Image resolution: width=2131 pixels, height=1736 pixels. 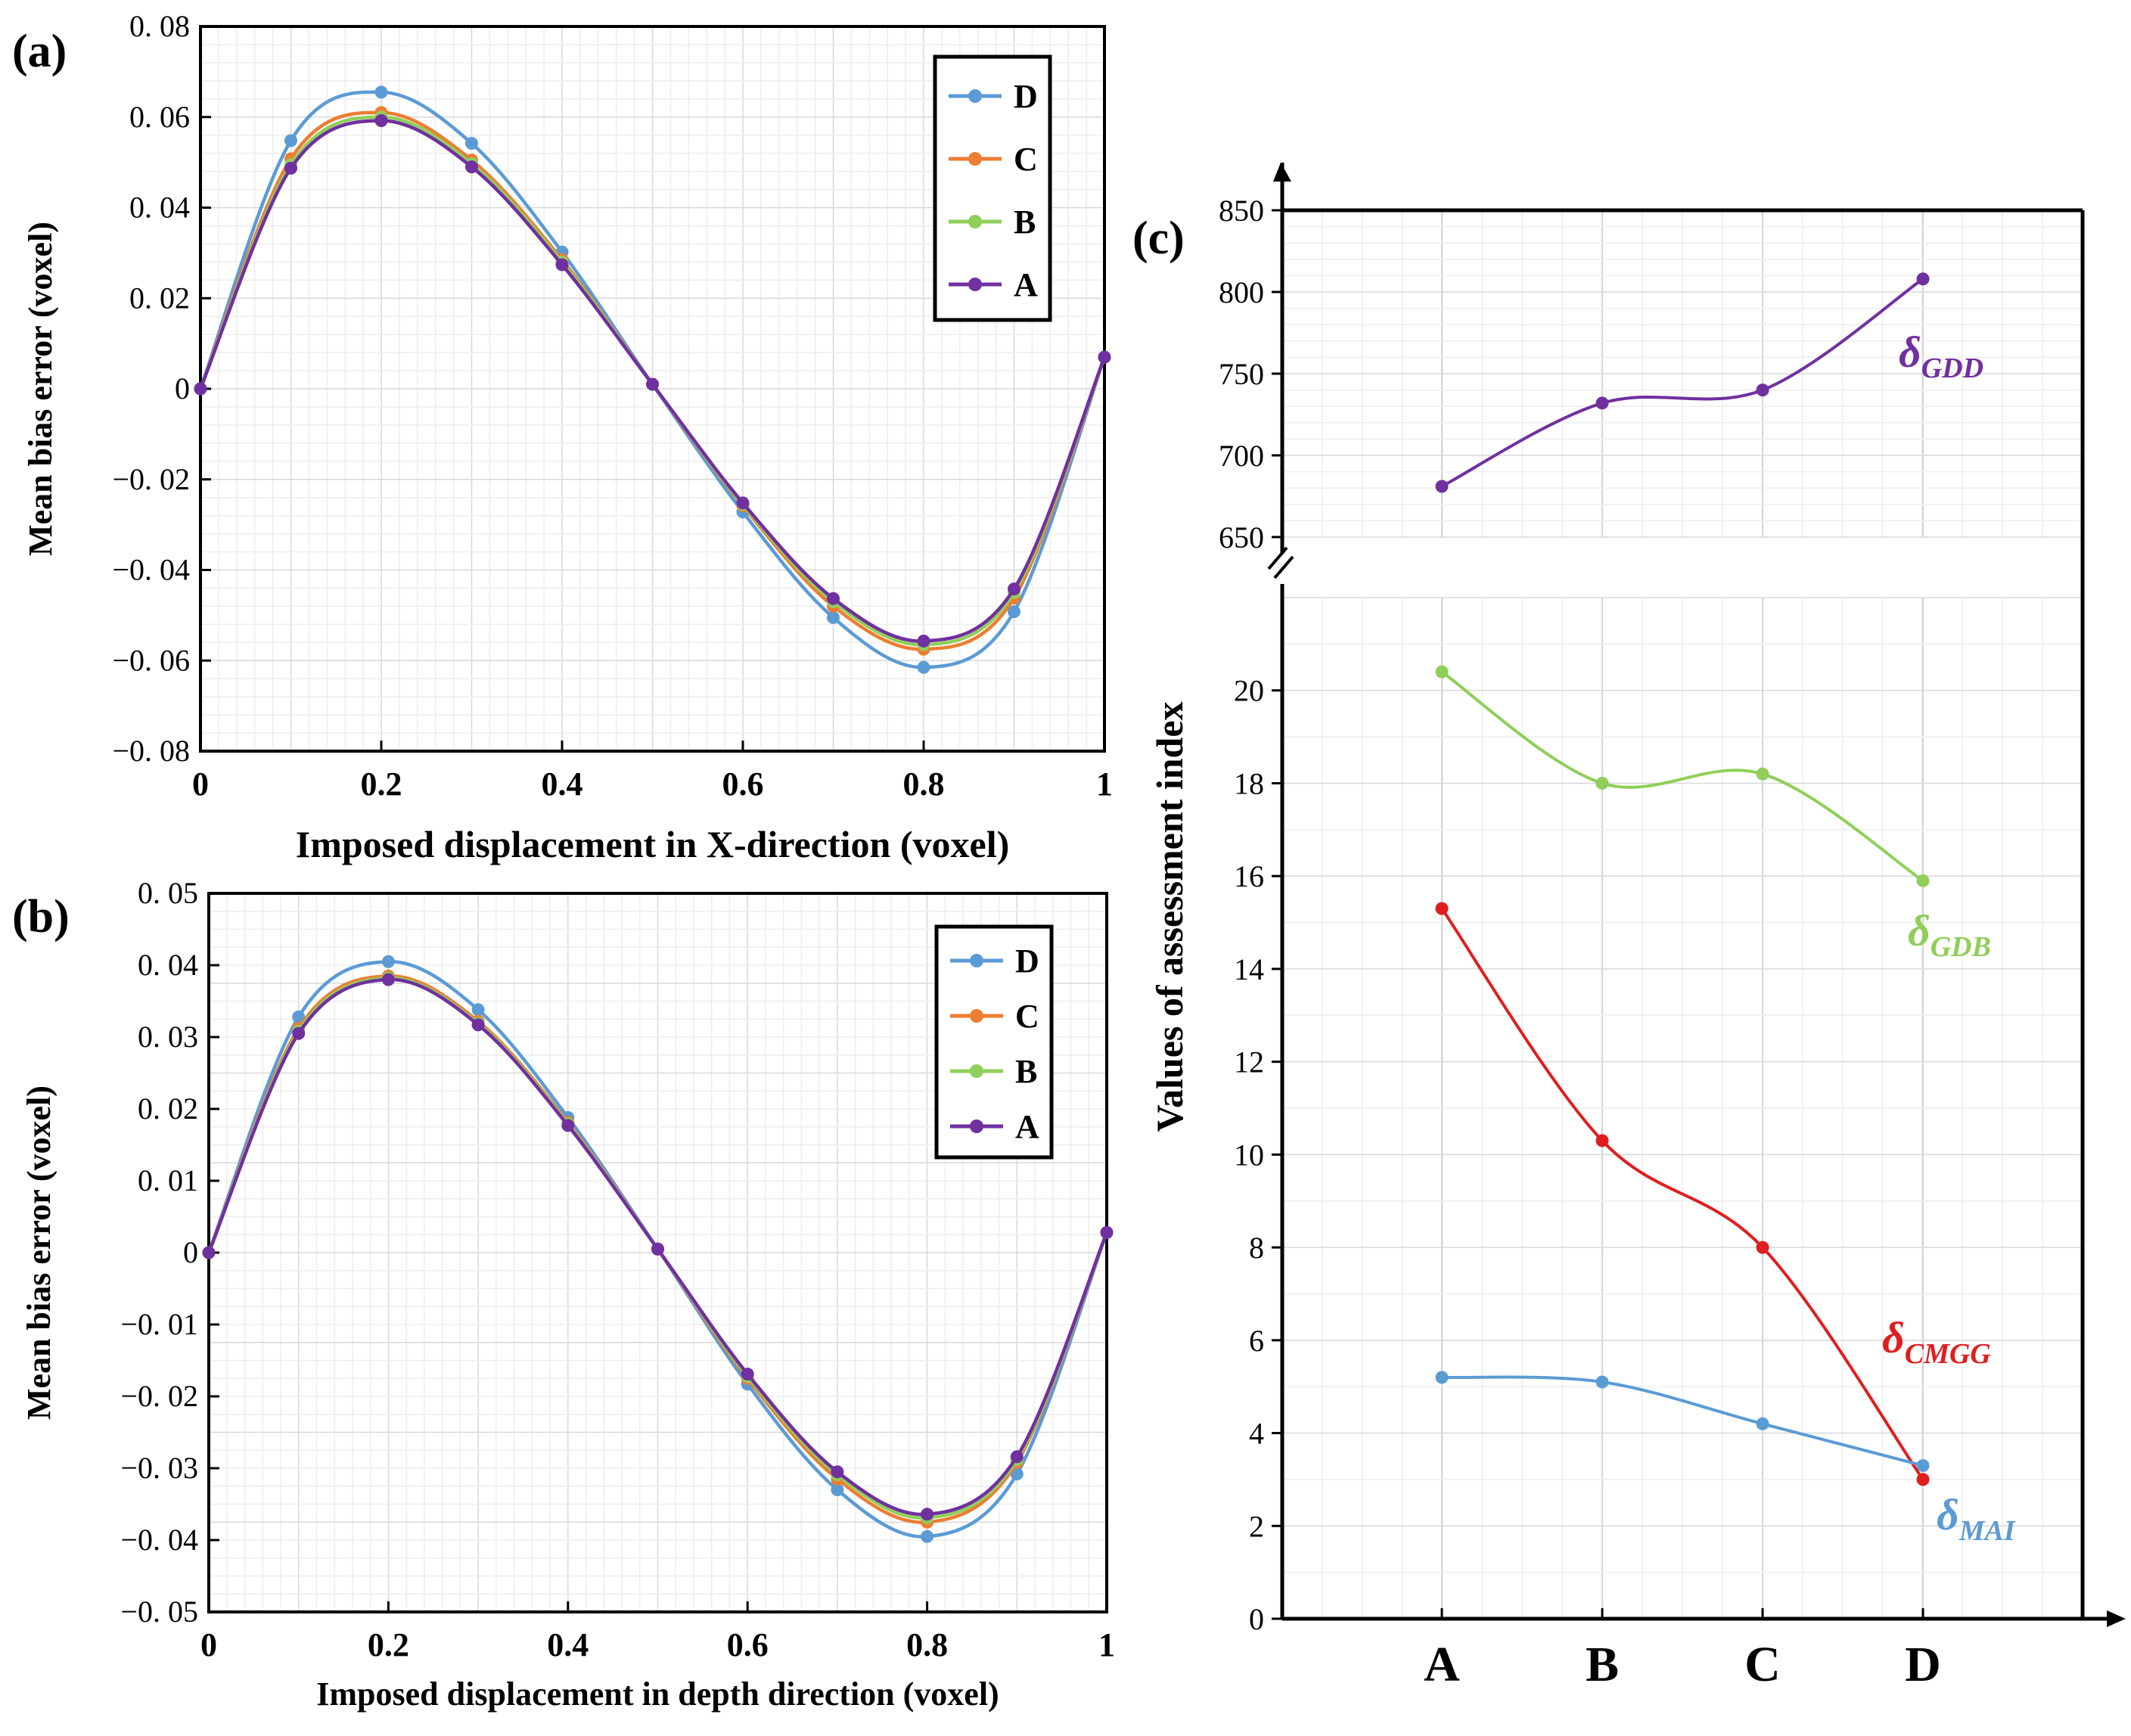 What do you see at coordinates (652, 381) in the screenshot?
I see `series-A` at bounding box center [652, 381].